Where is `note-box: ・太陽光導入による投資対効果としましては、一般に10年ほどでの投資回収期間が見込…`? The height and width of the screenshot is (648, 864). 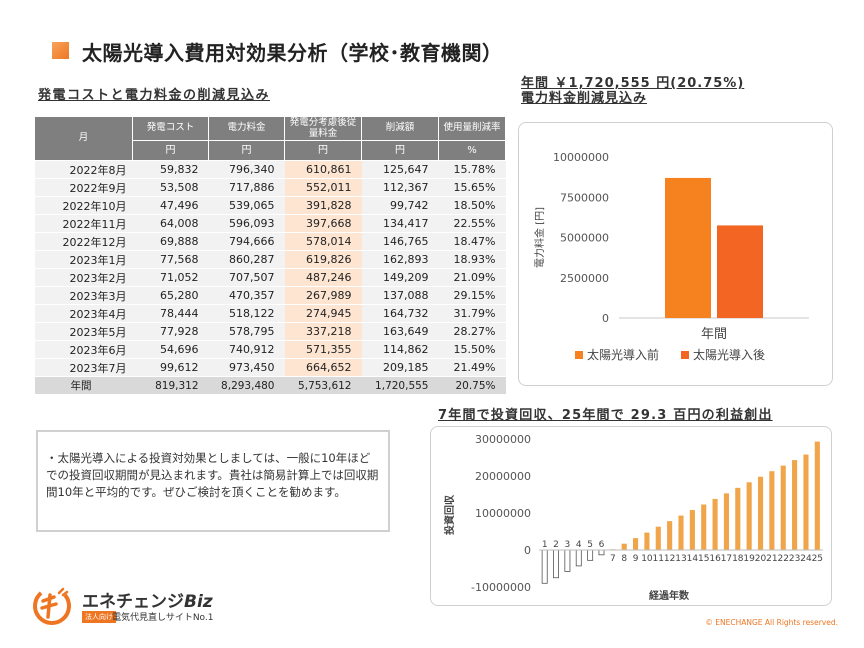
note-box: ・太陽光導入による投資対効果としましては、一般に10年ほどでの投資回収期間が見込… is located at coordinates (213, 481).